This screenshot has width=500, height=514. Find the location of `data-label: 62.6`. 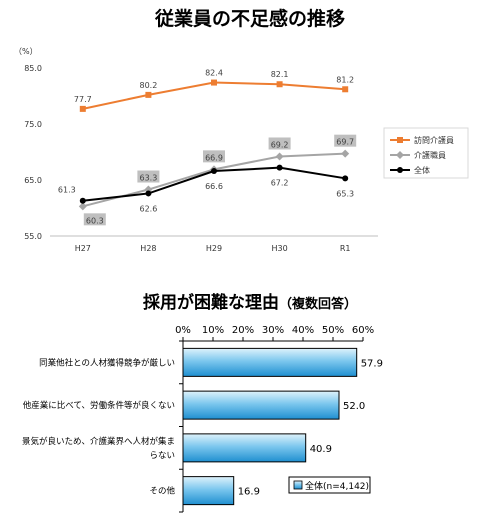

data-label: 62.6 is located at coordinates (148, 208).